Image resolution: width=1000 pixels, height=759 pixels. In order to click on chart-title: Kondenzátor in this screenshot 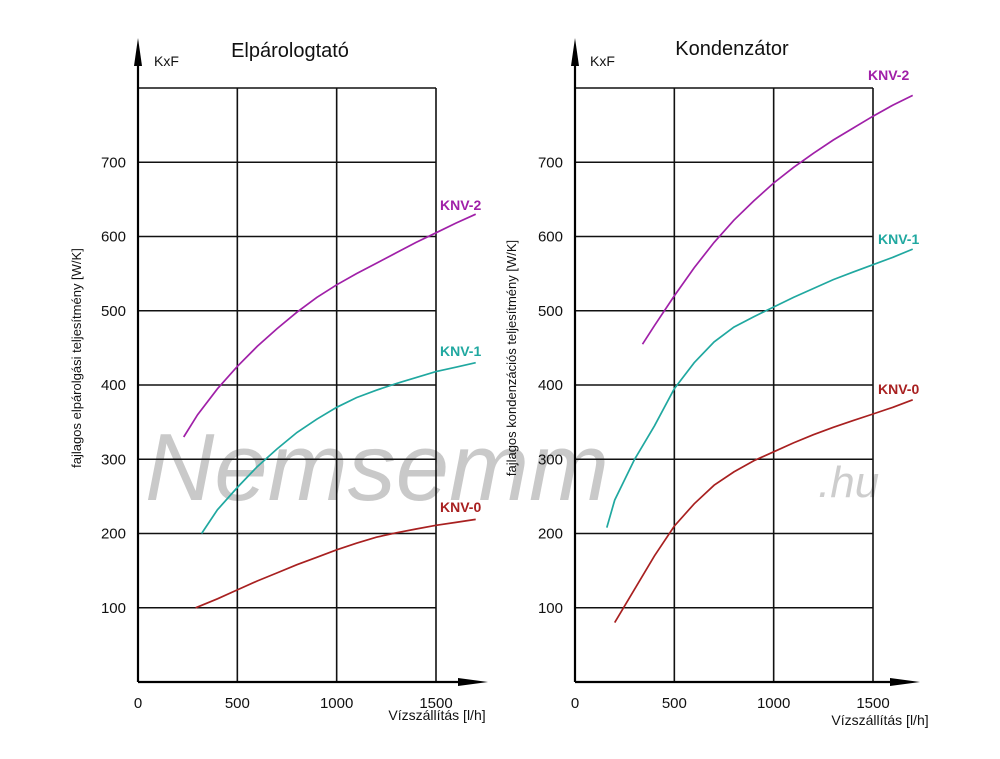, I will do `click(732, 49)`.